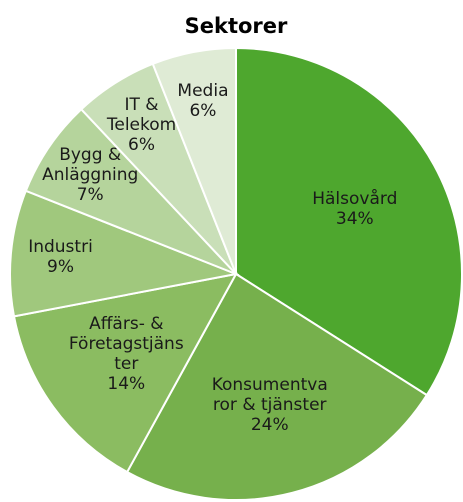 The width and height of the screenshot is (463, 502). Describe the element at coordinates (90, 194) in the screenshot. I see `value-label: 7%` at that location.